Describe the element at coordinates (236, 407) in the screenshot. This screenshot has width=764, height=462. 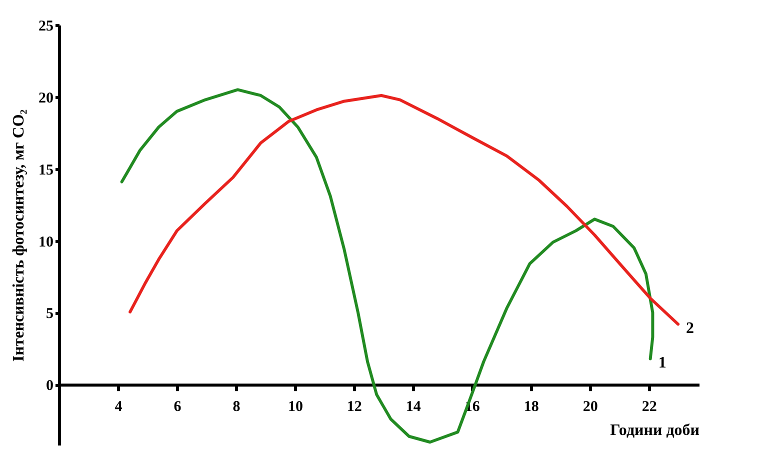
I see `x-tick-label: 8` at that location.